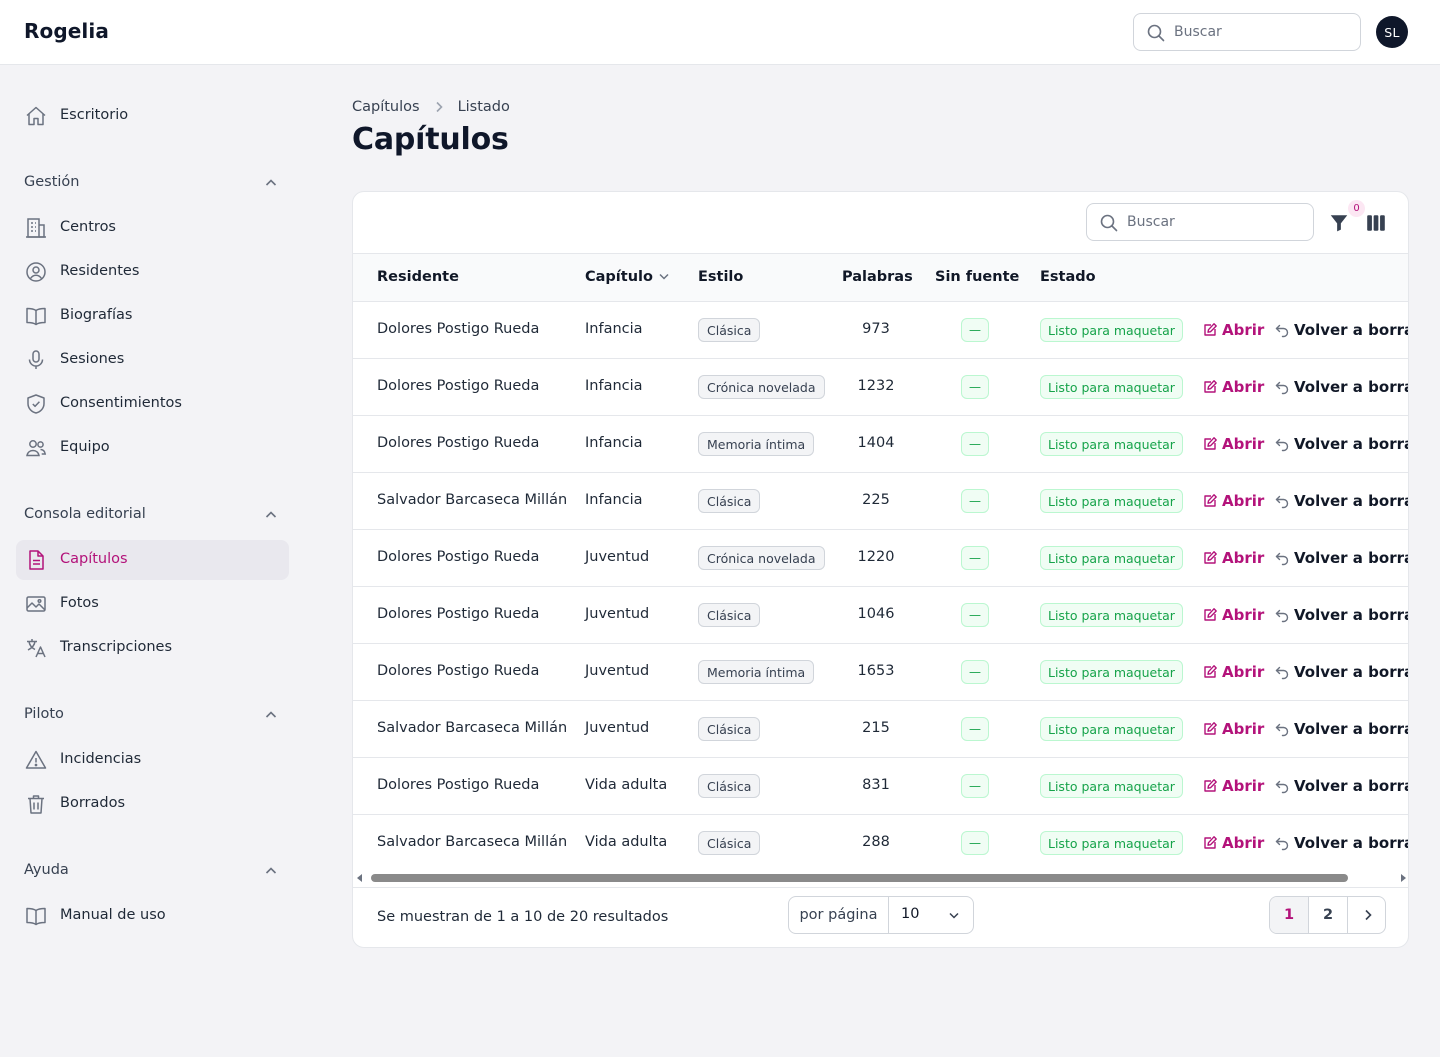  I want to click on sidebar-item-label: Consentimientos, so click(121, 403).